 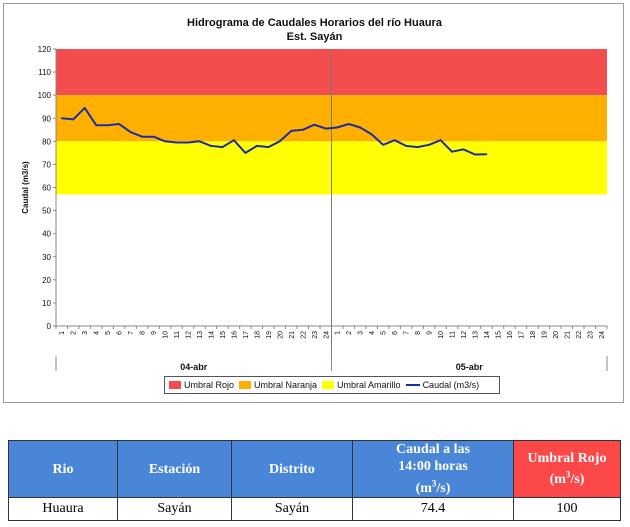 I want to click on header-umbral-rojo: Umbral Rojo (m3/s), so click(x=567, y=469).